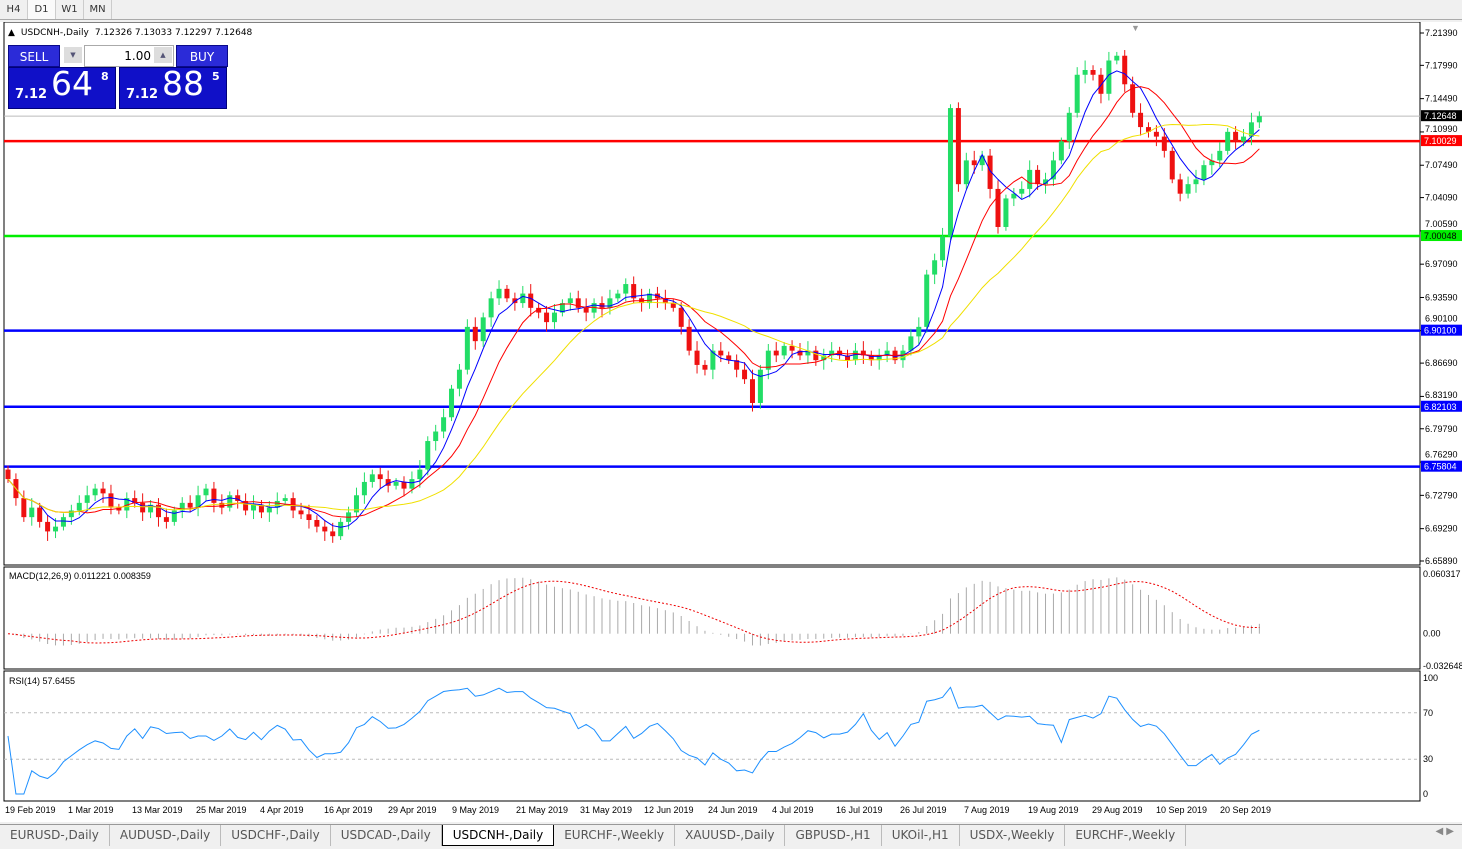 Image resolution: width=1462 pixels, height=849 pixels. What do you see at coordinates (1440, 141) in the screenshot?
I see `level-price-label: 7.10029` at bounding box center [1440, 141].